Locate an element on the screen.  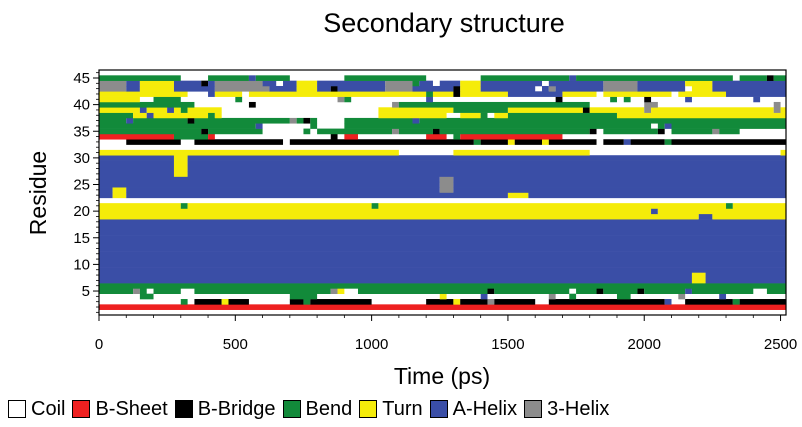
y-axis: 5 10 15 20 25 30 35 40 45 is located at coordinates (86, 191).